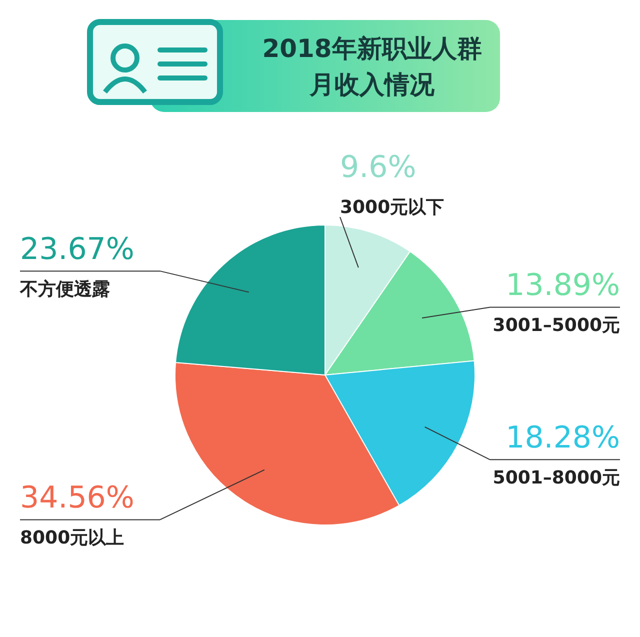  Describe the element at coordinates (378, 167) in the screenshot. I see `data-label: 9.6%` at that location.